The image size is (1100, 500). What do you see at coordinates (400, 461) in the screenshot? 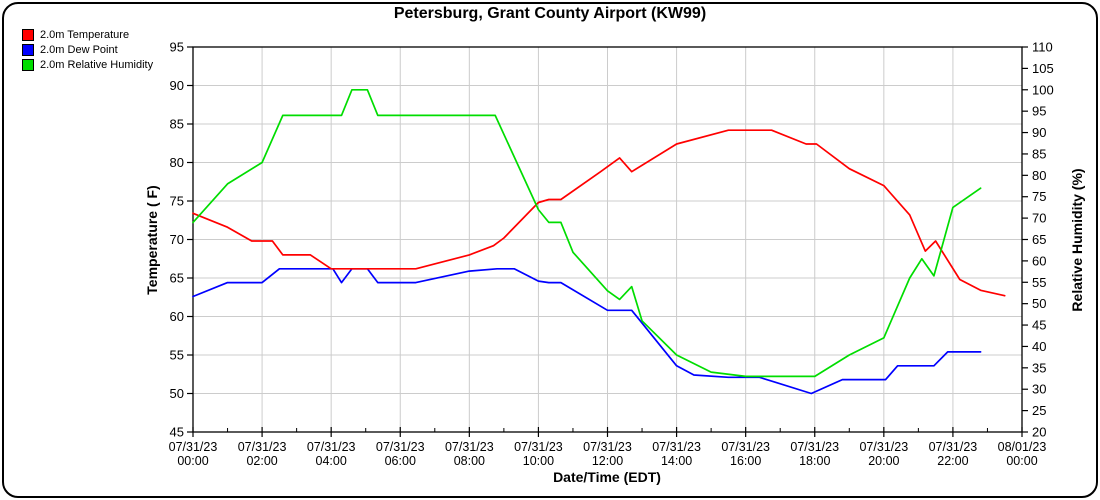
I see `svg-text: 06:00` at bounding box center [400, 461].